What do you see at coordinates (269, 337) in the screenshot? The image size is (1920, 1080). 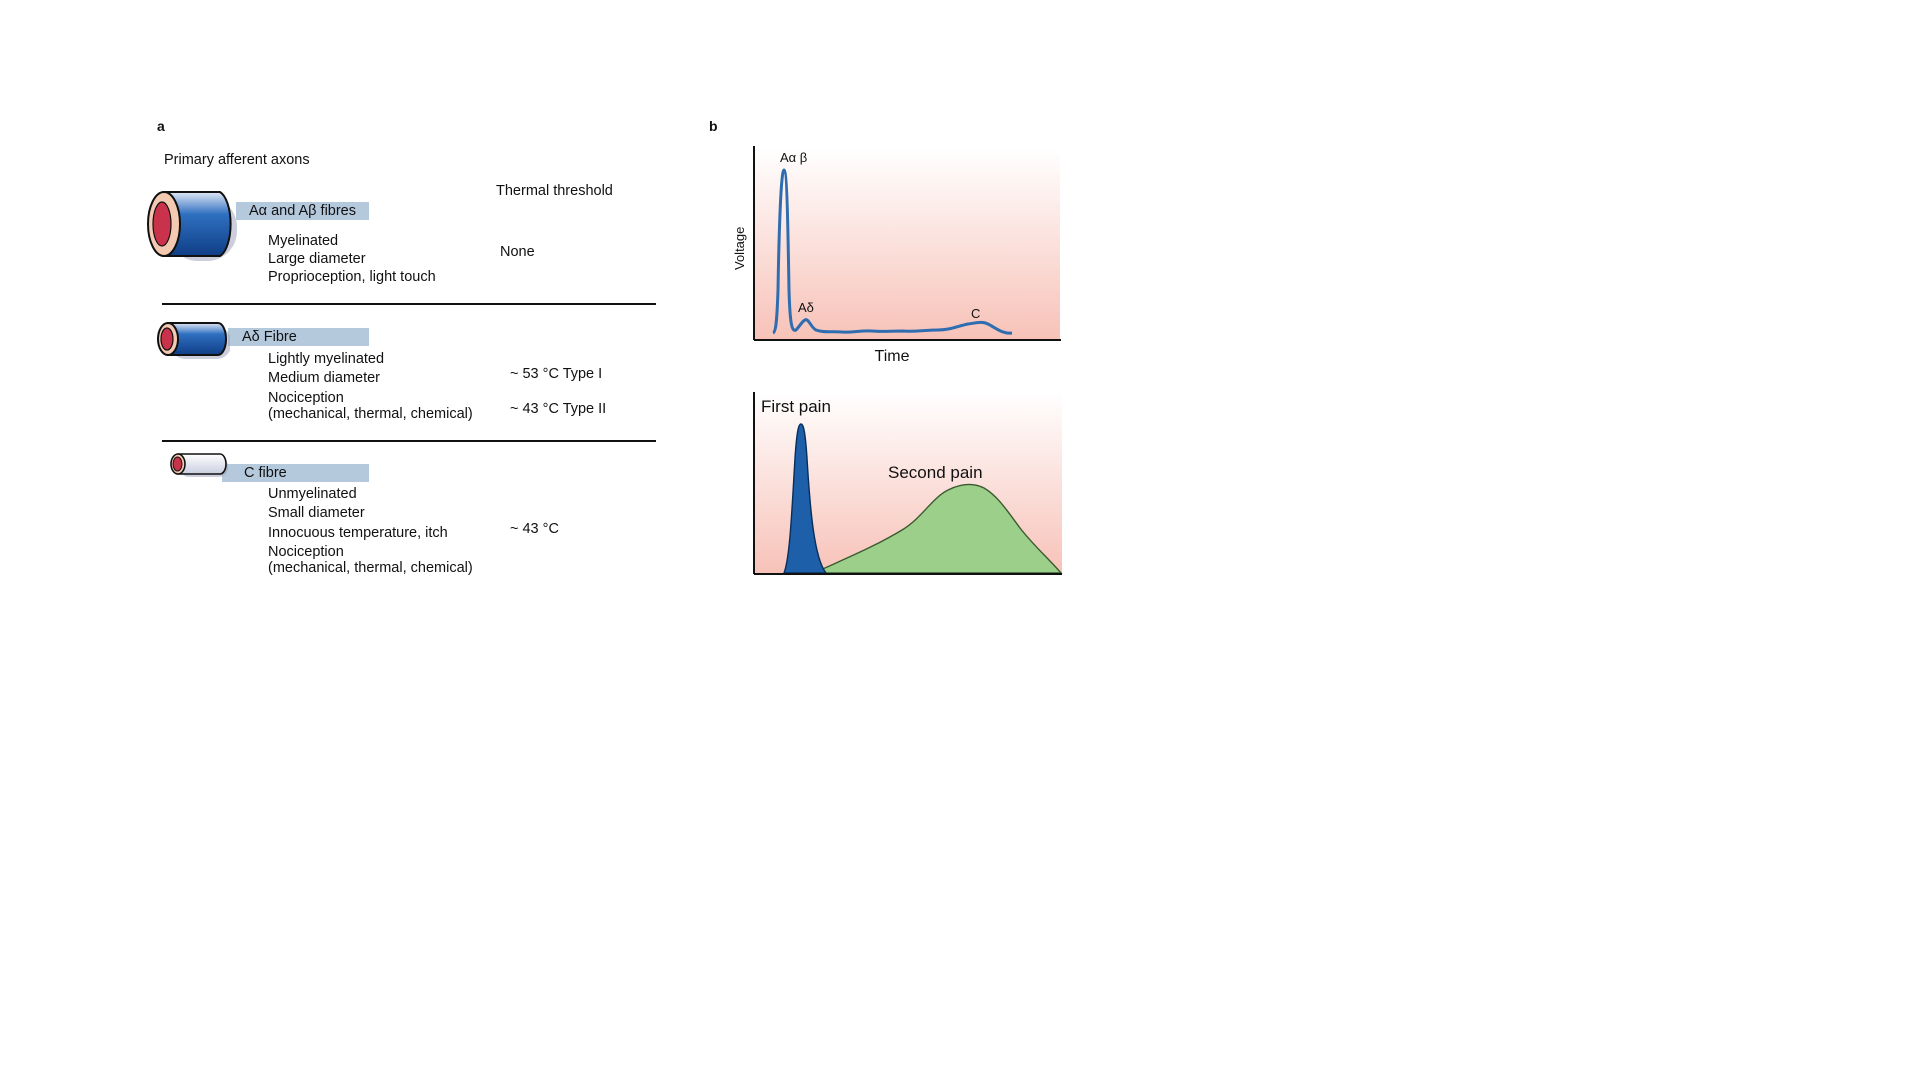 I see `fibre-name: Aδ Fibre` at bounding box center [269, 337].